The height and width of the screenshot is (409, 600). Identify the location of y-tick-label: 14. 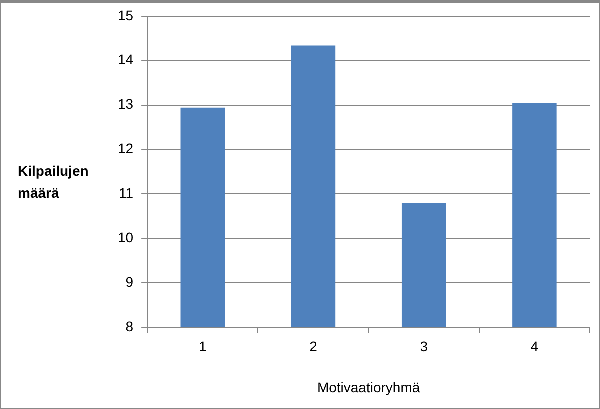
(126, 60).